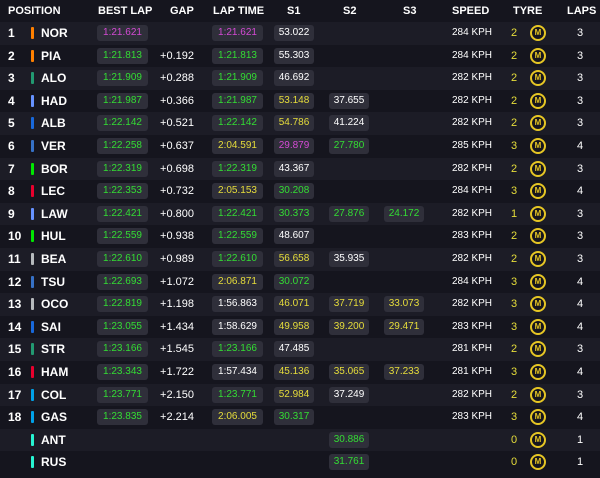 The image size is (600, 478). I want to click on position-number: 14, so click(15, 326).